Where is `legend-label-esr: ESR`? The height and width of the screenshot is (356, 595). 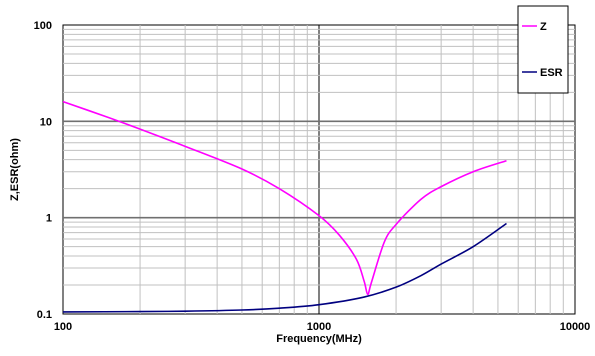
legend-label-esr: ESR is located at coordinates (551, 73).